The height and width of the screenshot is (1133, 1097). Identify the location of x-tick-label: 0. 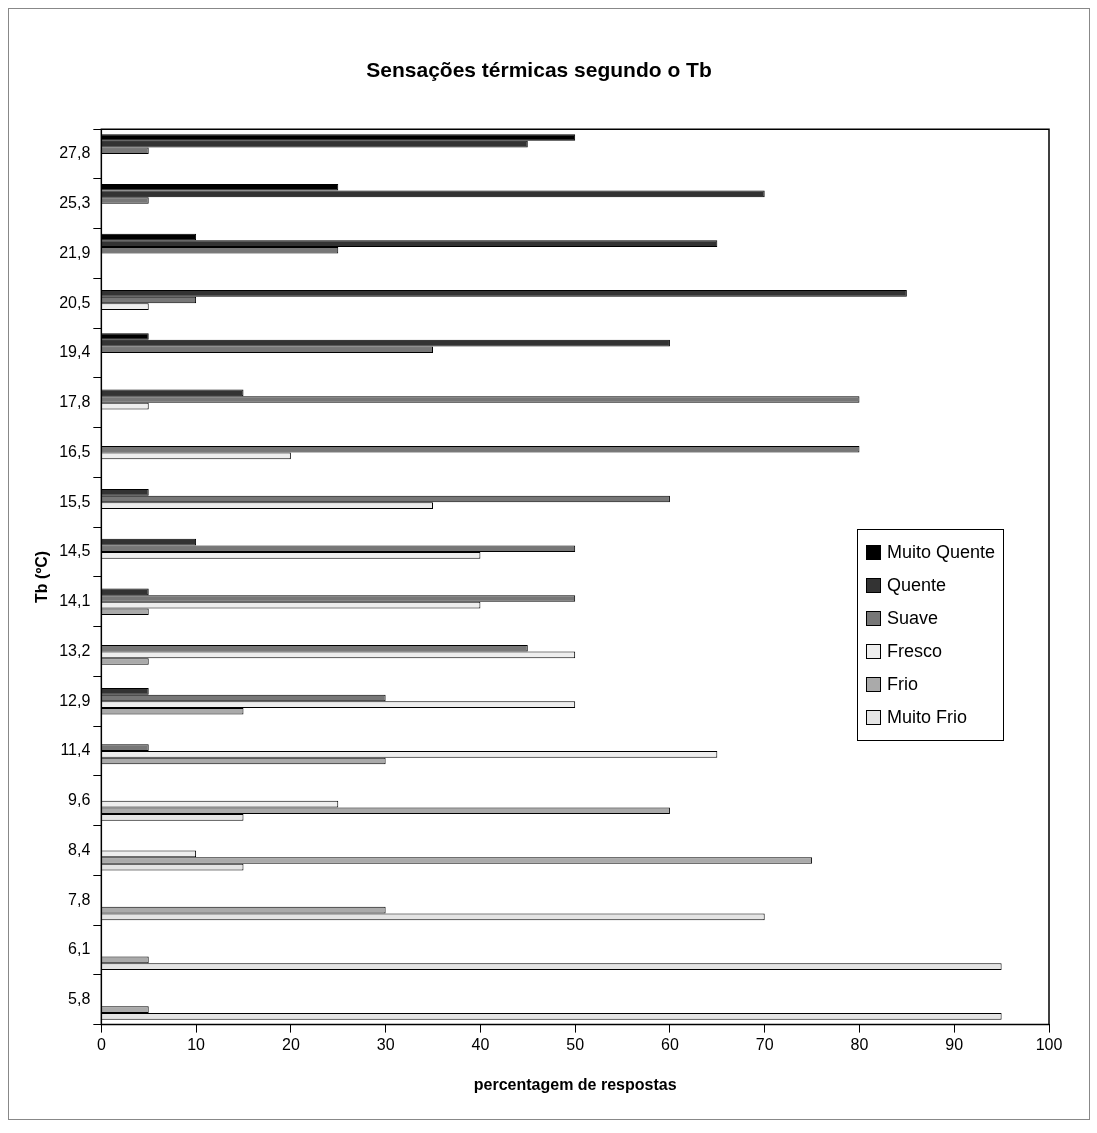
(101, 1044).